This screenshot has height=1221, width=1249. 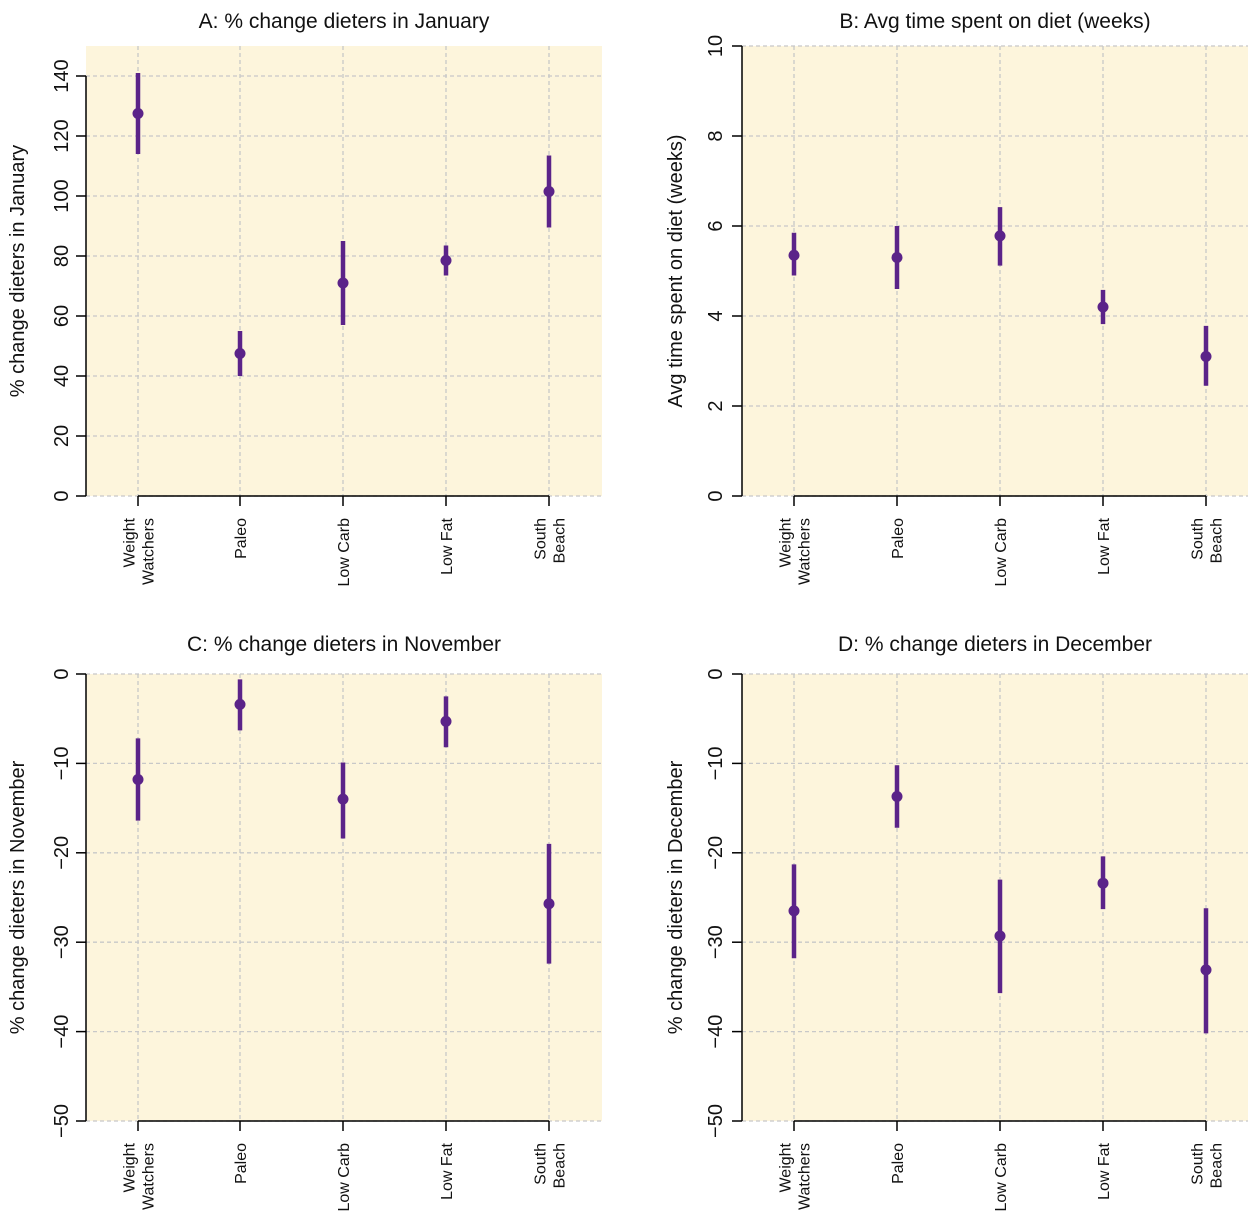 I want to click on y-axis-title: % change dieters in December, so click(x=676, y=897).